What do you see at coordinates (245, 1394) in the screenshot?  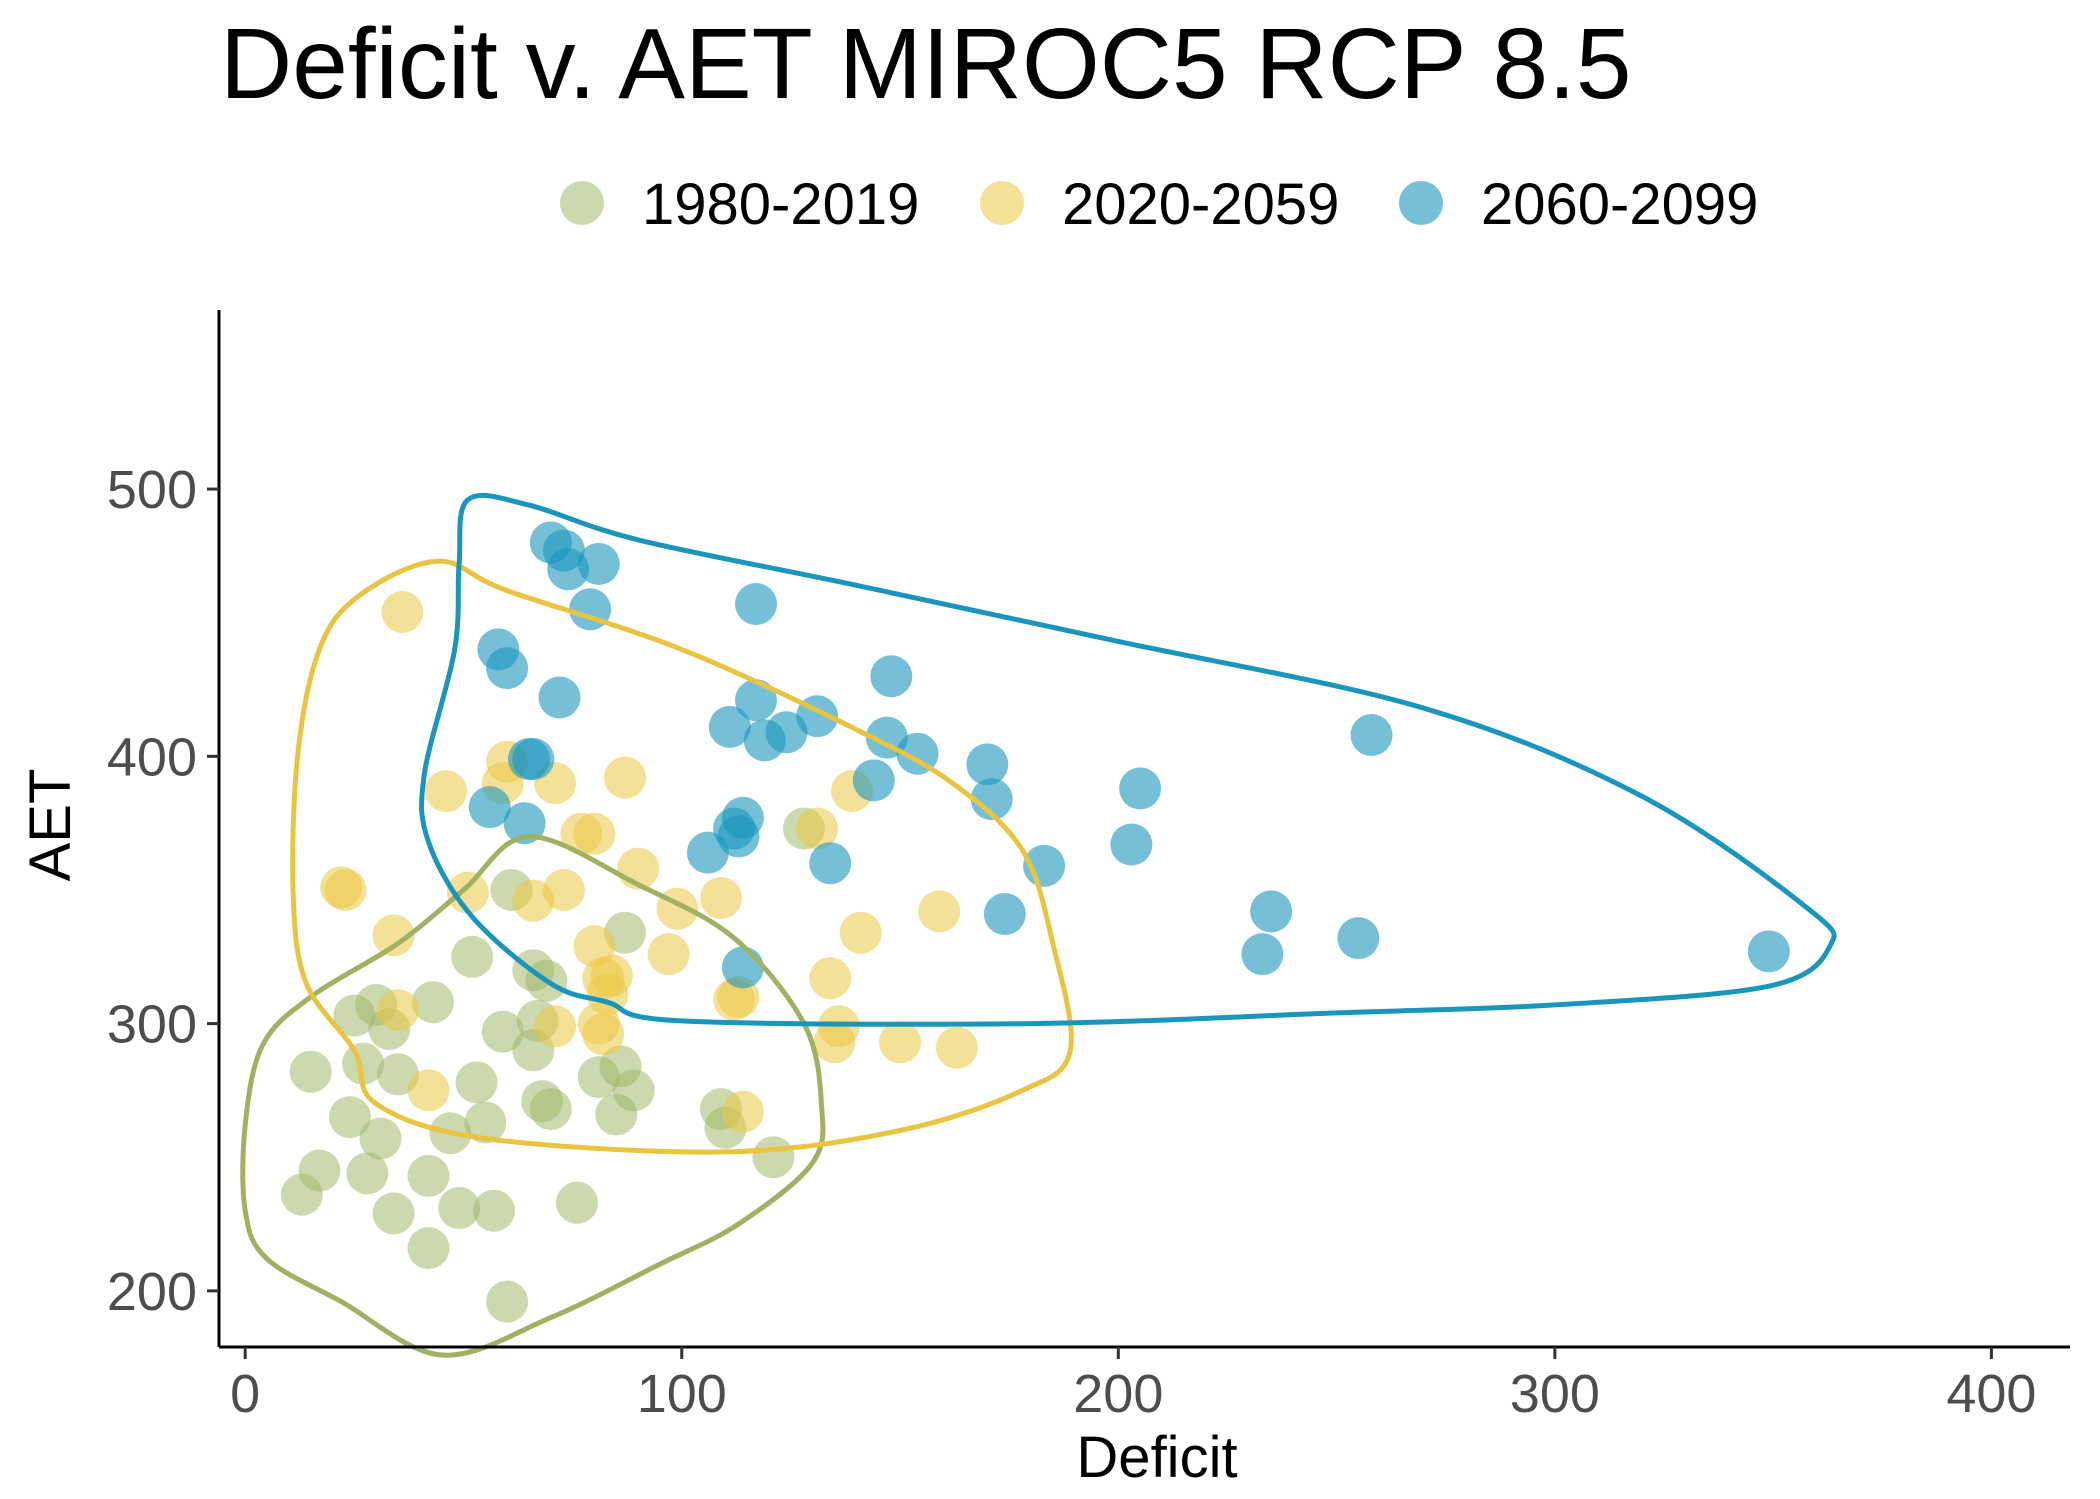 I see `x-tick-label: 0` at bounding box center [245, 1394].